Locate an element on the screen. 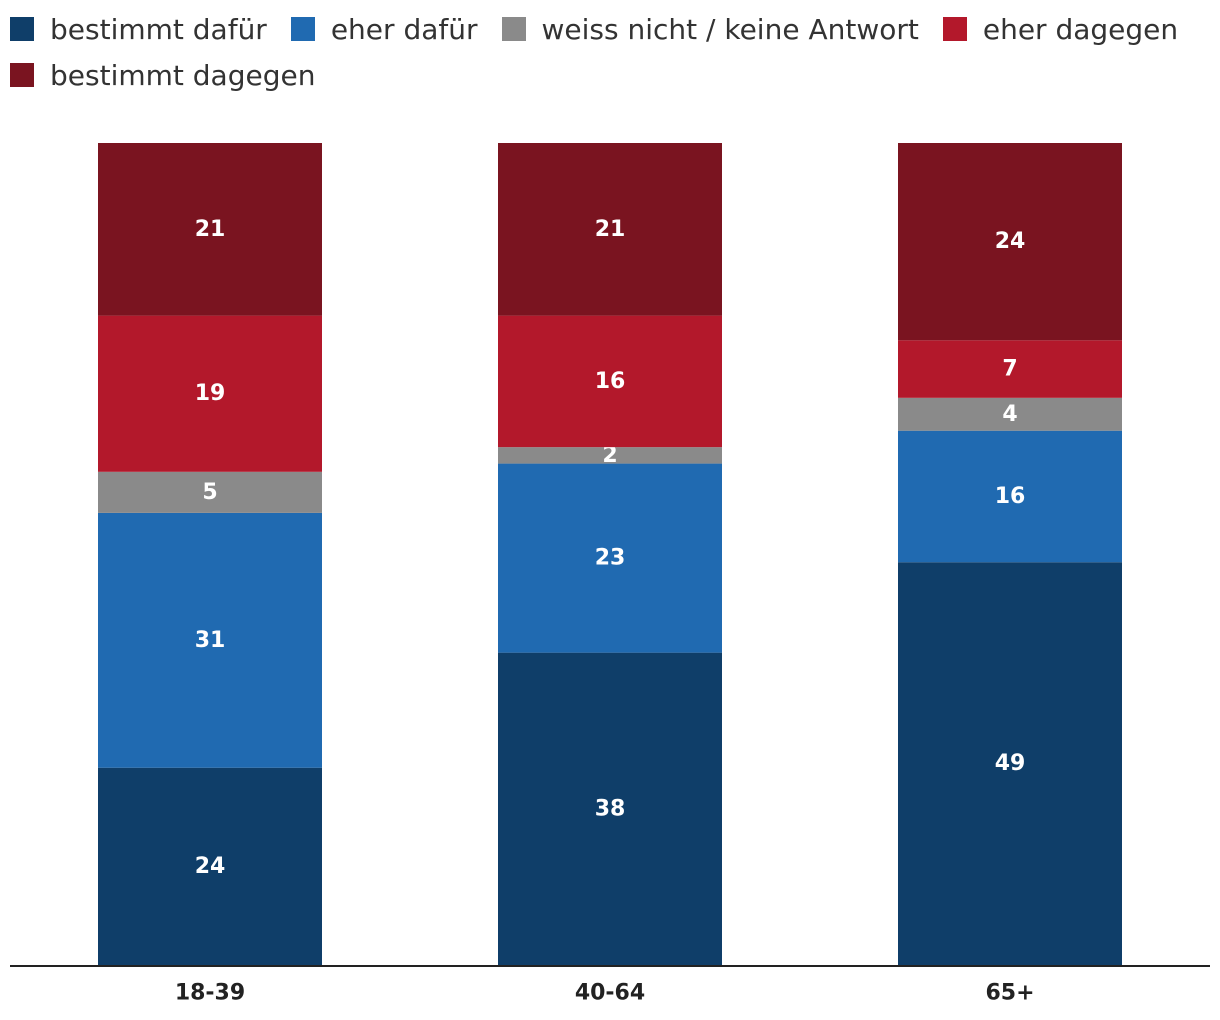  legend-item: eher dagegen is located at coordinates (1060, 29).